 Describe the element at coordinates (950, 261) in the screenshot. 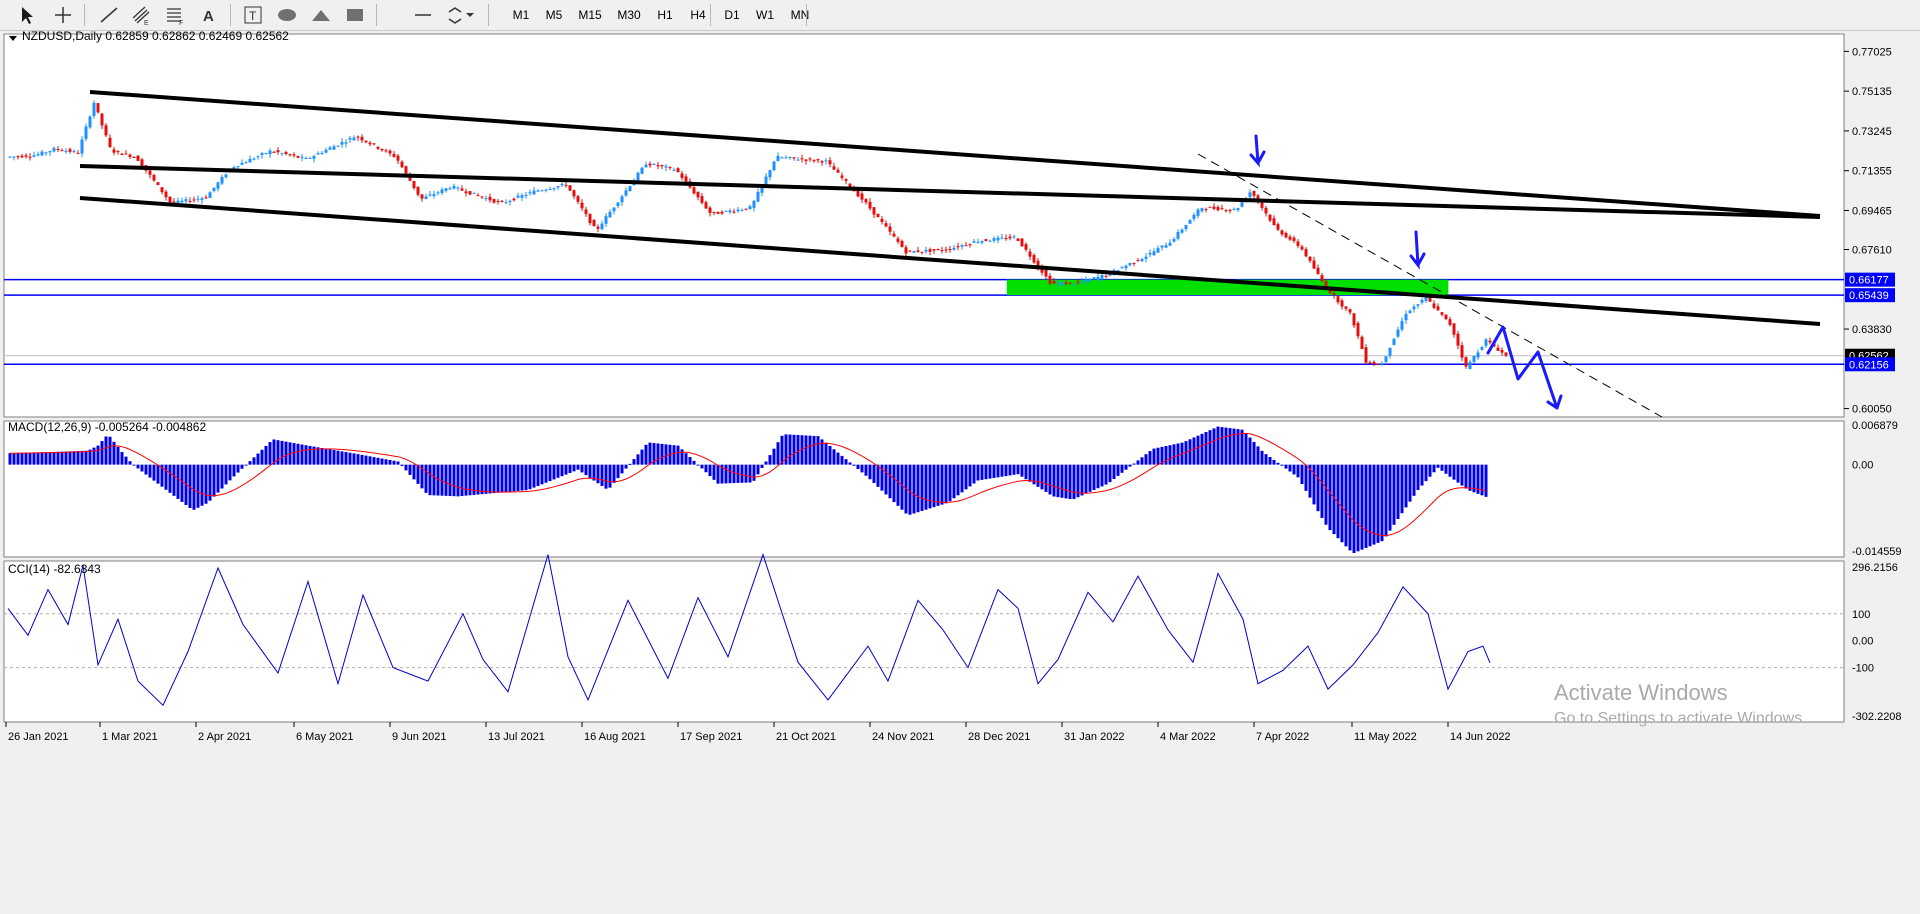

I see `lower-trend-line` at that location.